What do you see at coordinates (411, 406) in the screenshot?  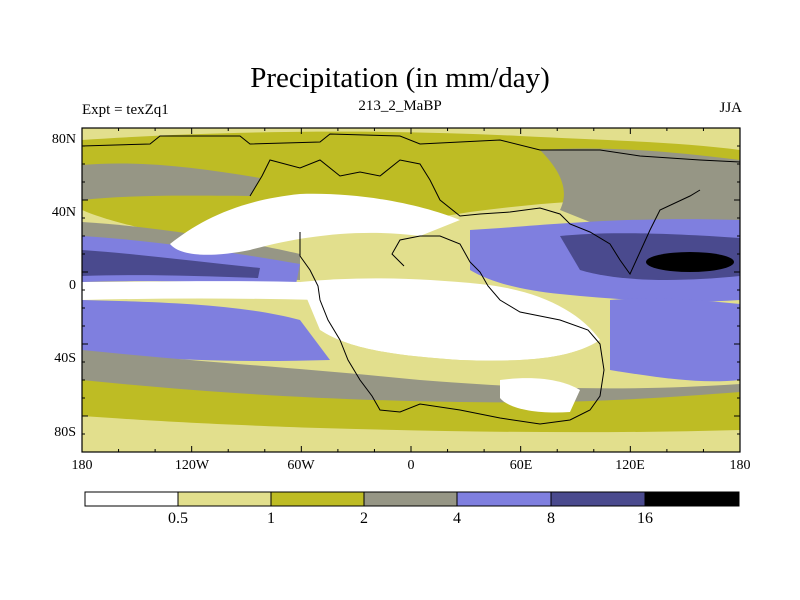 I see `band-south-olive` at bounding box center [411, 406].